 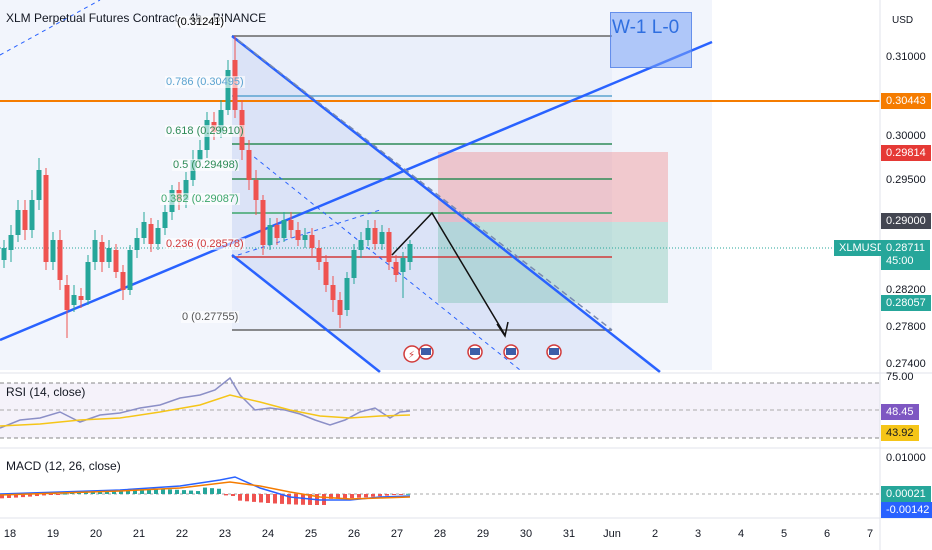 What do you see at coordinates (46, 392) in the screenshot?
I see `rsi-indicator-label: RSI (14, close)` at bounding box center [46, 392].